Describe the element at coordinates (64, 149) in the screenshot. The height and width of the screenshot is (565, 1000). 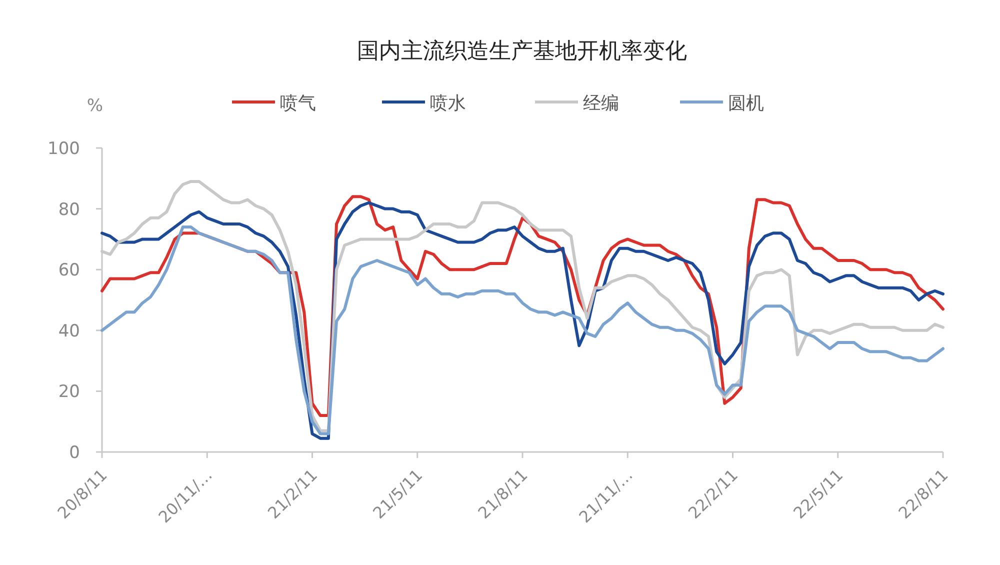
I see `y-tick-label: 100` at that location.